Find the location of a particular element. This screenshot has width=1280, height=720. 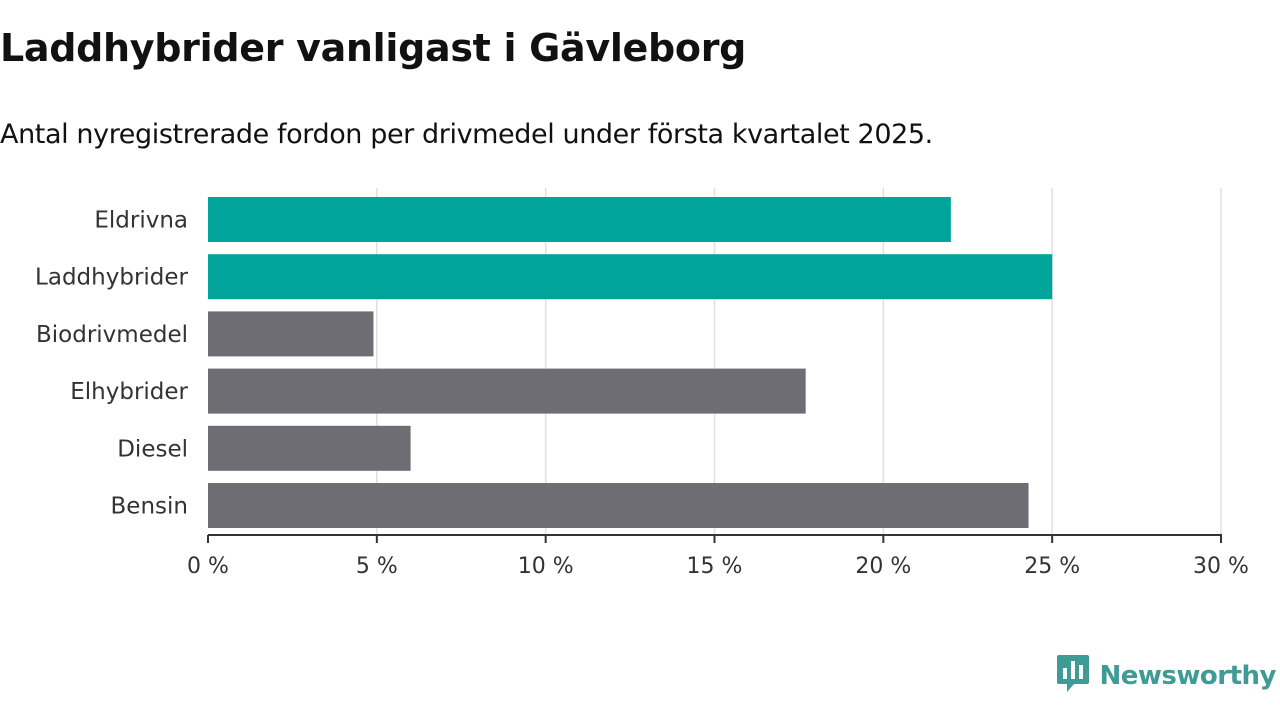

bar-bensin is located at coordinates (618, 505).